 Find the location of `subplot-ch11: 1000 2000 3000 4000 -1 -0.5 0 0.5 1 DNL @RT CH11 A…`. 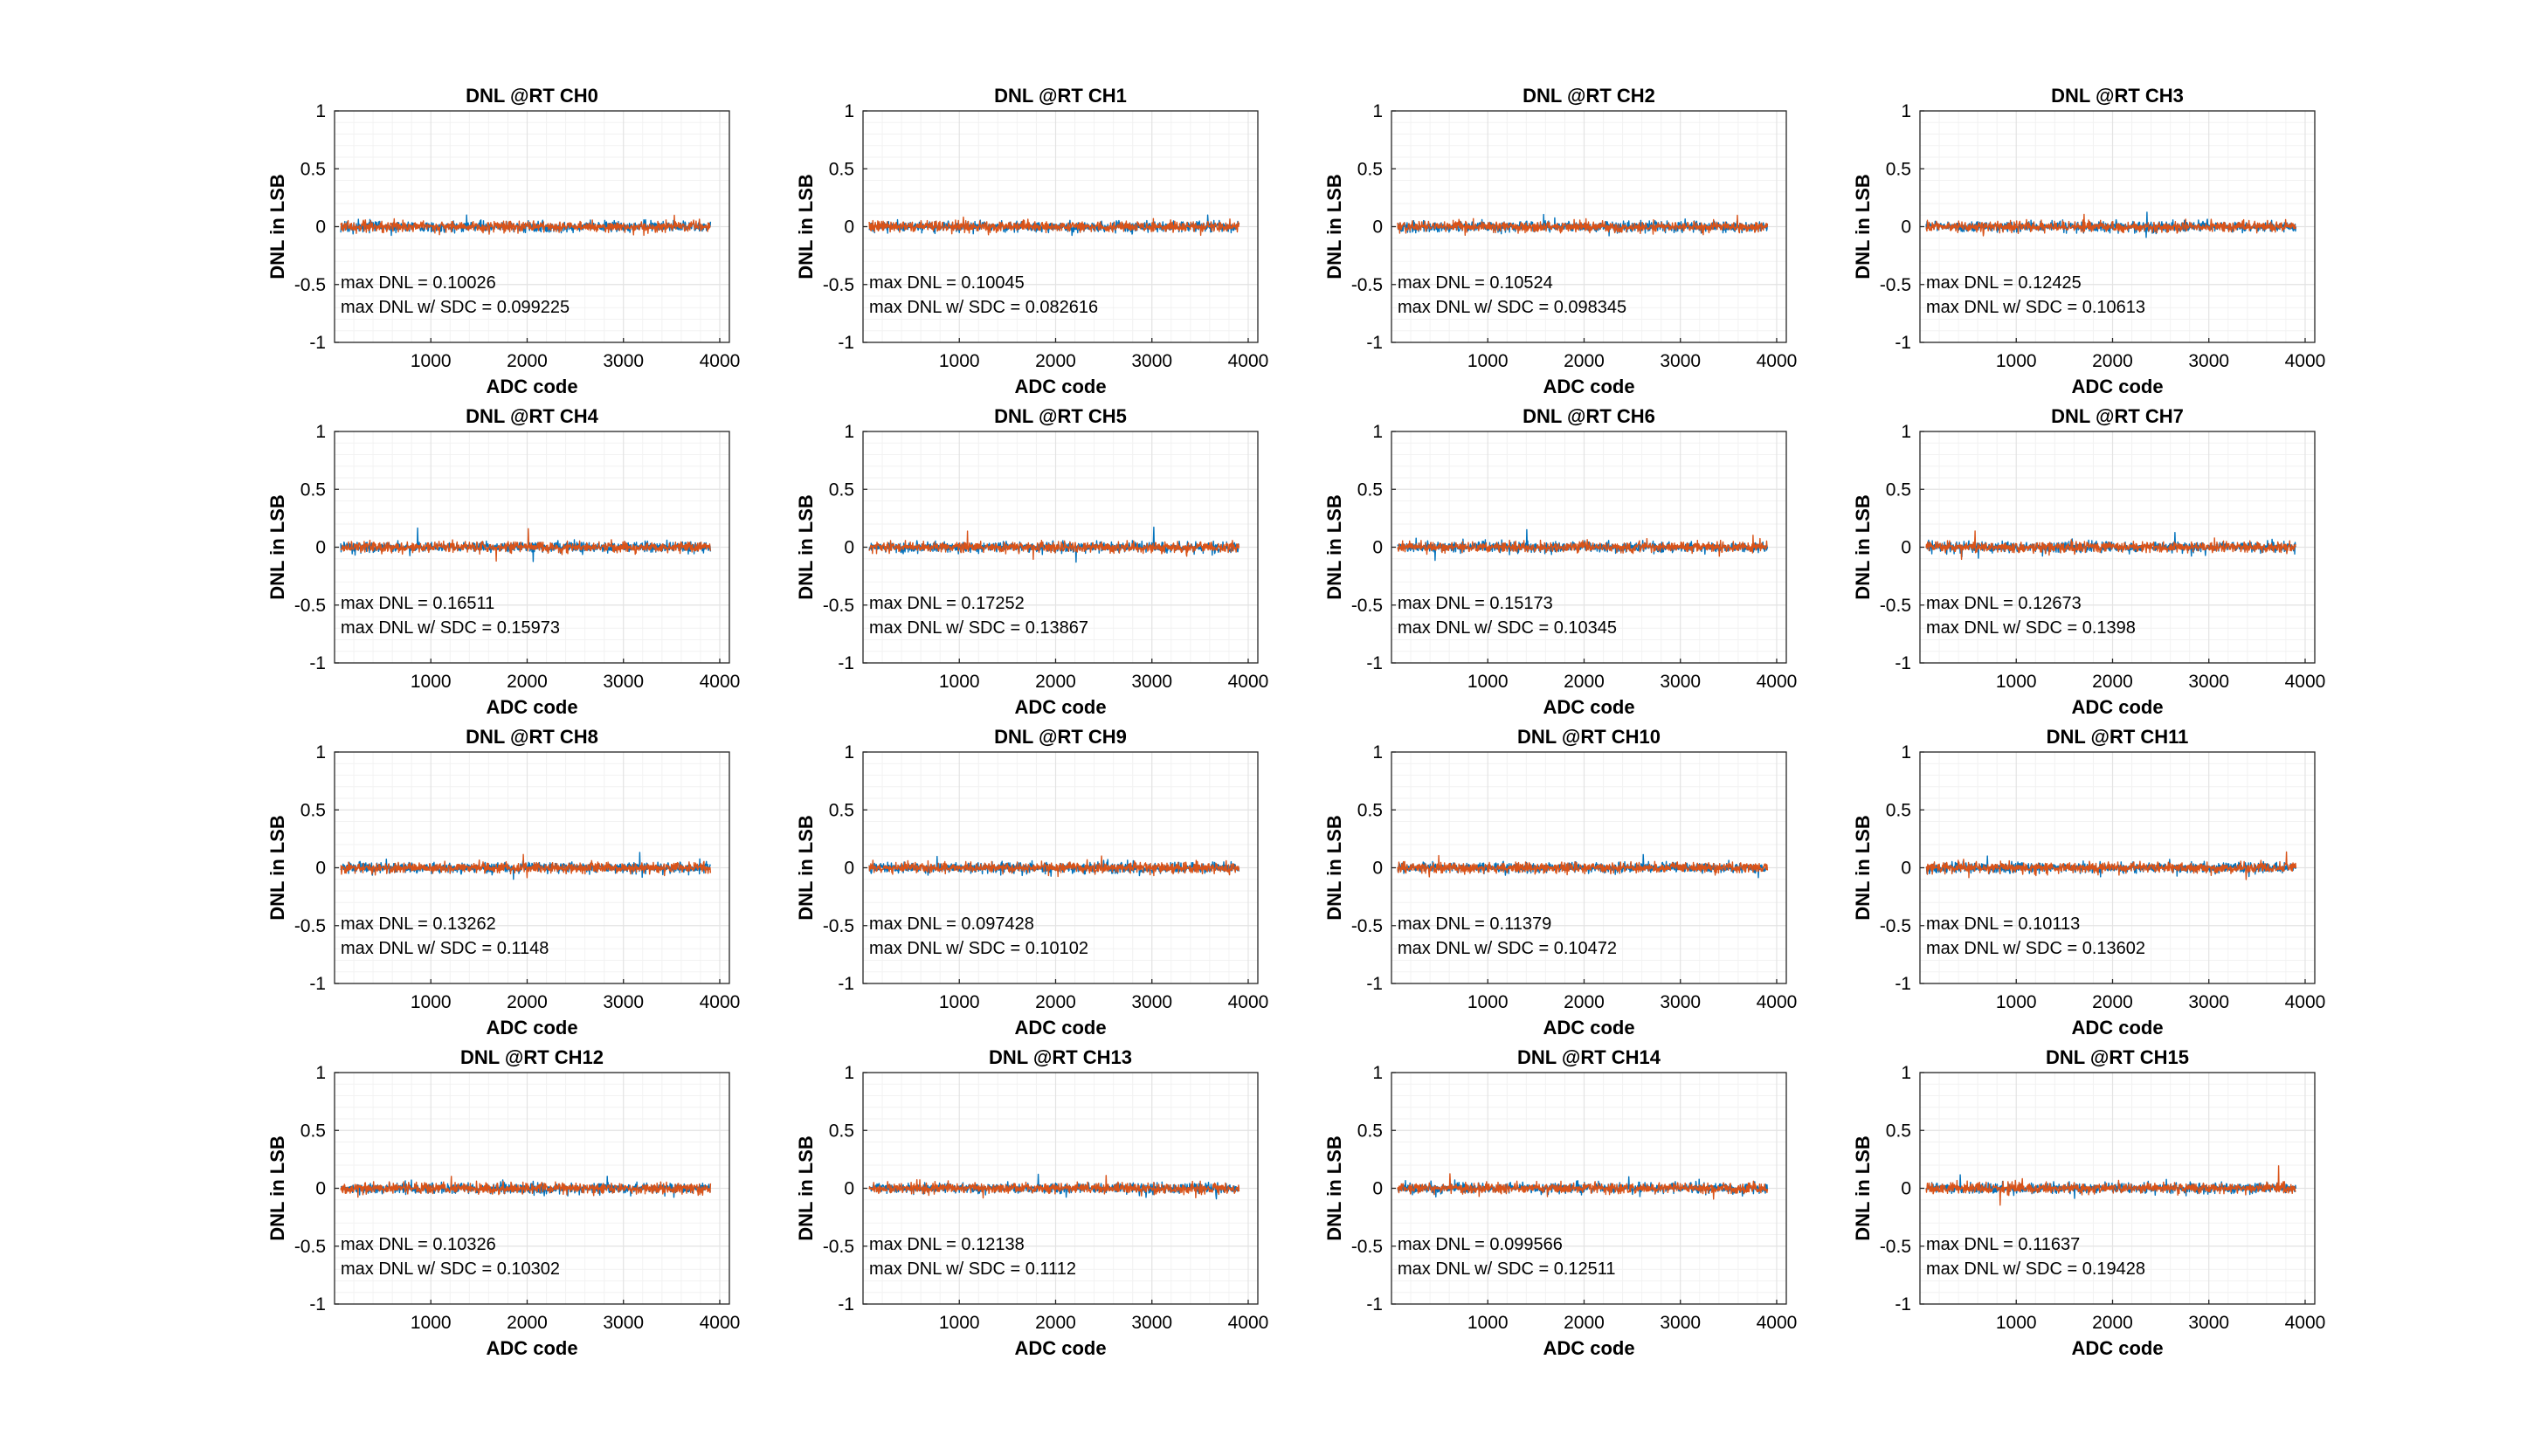

subplot-ch11: 1000 2000 3000 4000 -1 -0.5 0 0.5 1 DNL @RT CH11 A… is located at coordinates (2089, 882).